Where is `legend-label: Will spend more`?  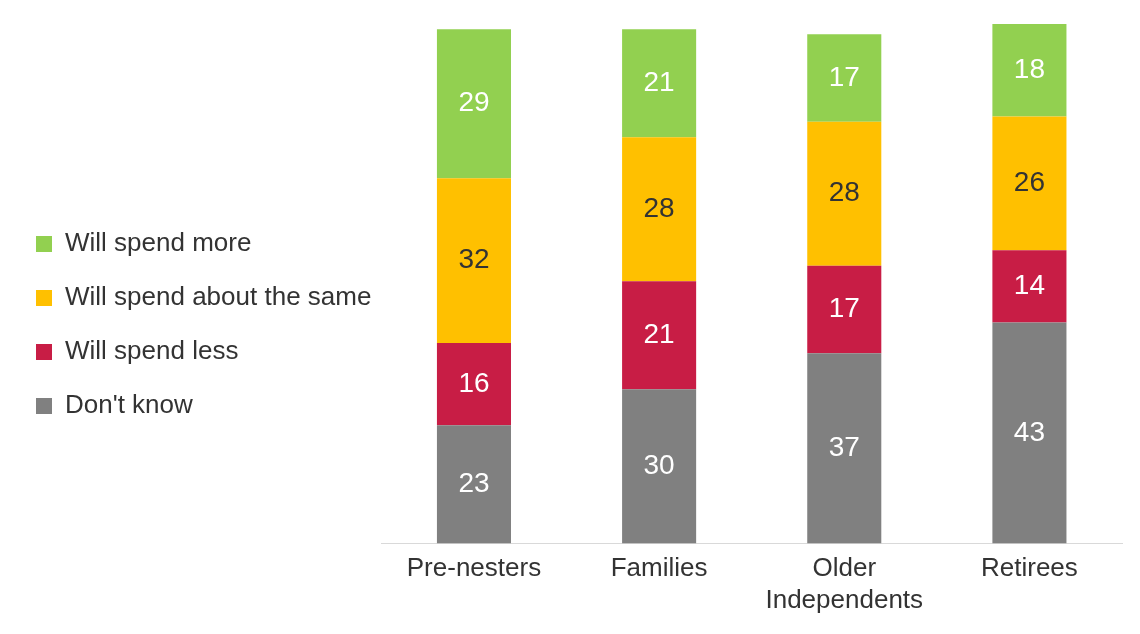
legend-label: Will spend more is located at coordinates (158, 242).